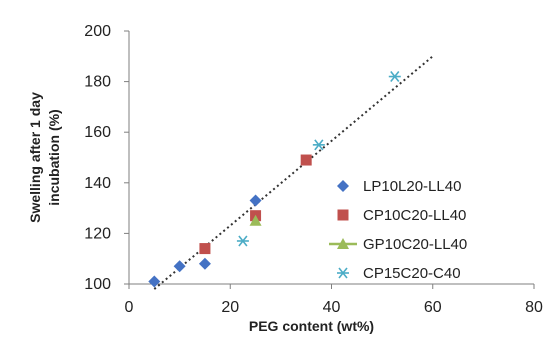 This screenshot has height=338, width=553. I want to click on y-axis-title-line-1: Swelling after 1 day, so click(35, 157).